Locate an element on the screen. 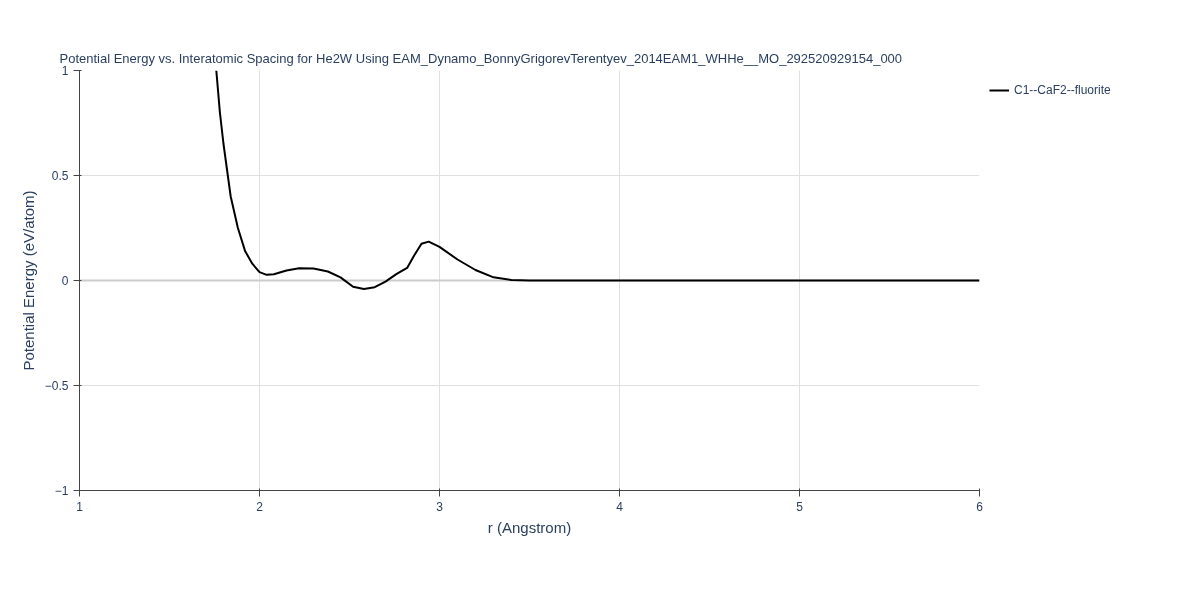 Image resolution: width=1200 pixels, height=600 pixels. x-tick-label: 2 is located at coordinates (260, 506).